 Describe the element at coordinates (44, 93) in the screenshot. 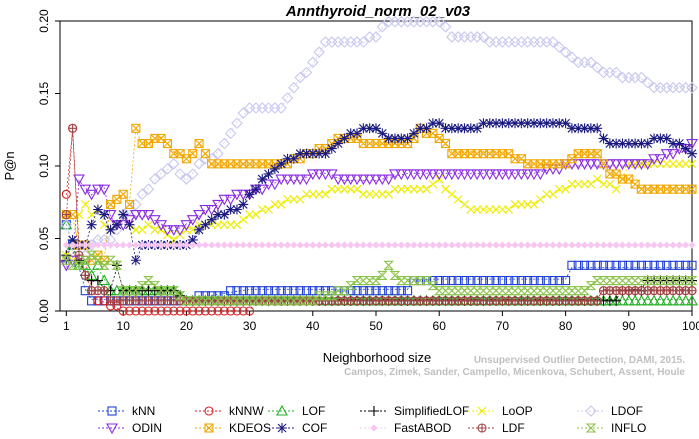

I see `y-tick-label: 0.15` at that location.